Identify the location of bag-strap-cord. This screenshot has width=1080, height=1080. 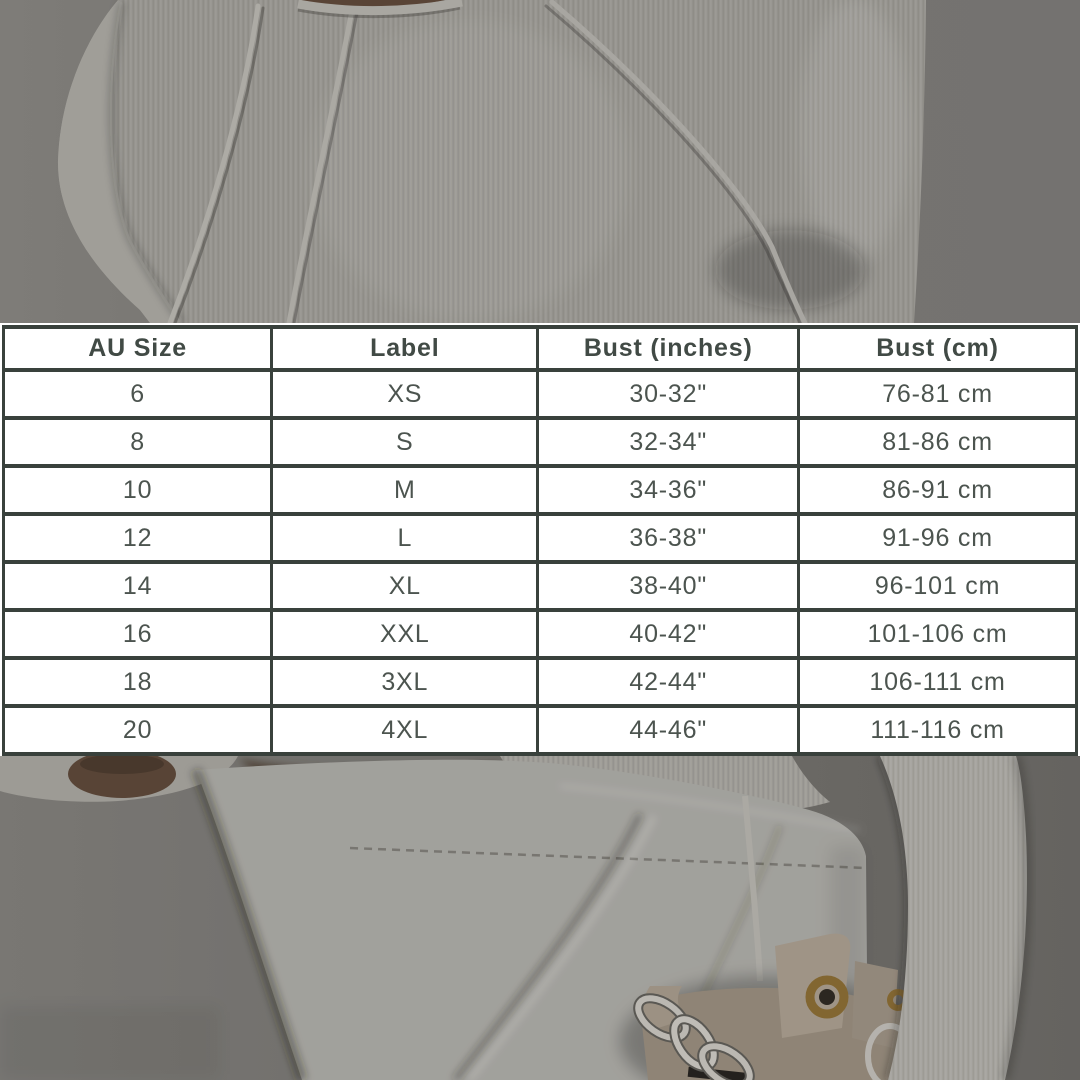
(752, 888).